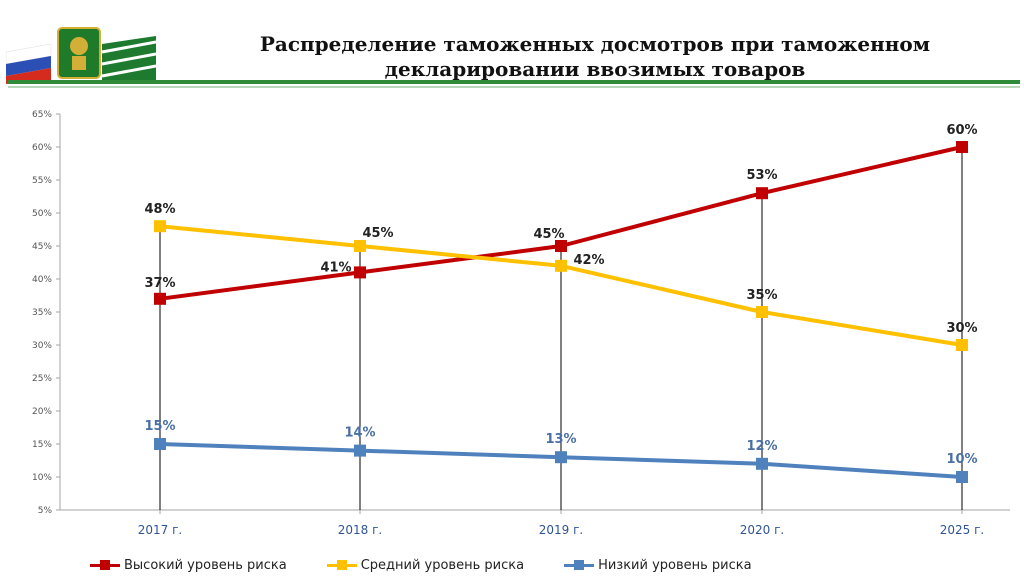 Image resolution: width=1024 pixels, height=576 pixels. What do you see at coordinates (961, 130) in the screenshot?
I see `data-label: 60%` at bounding box center [961, 130].